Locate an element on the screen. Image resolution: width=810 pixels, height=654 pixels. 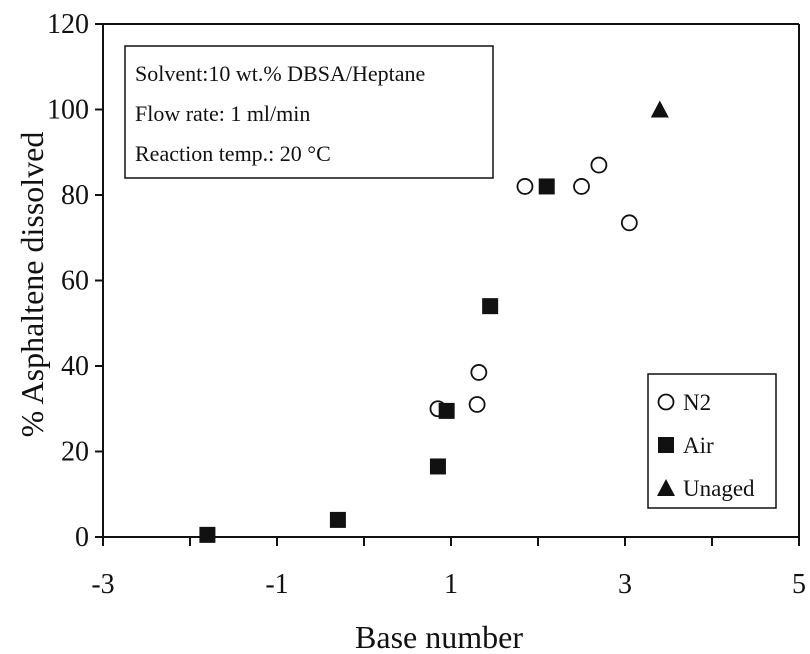
legend-marker-n2 is located at coordinates (666, 402).